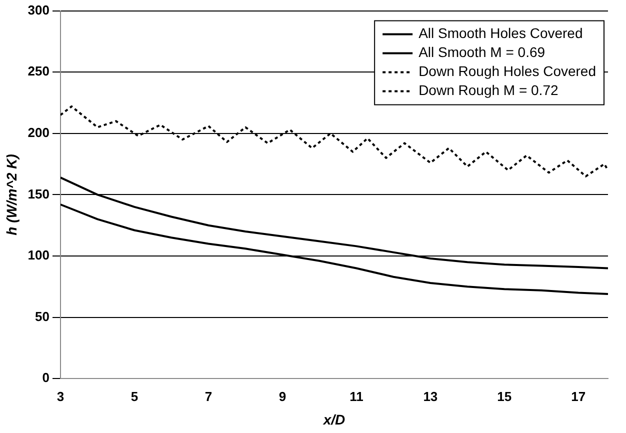  Describe the element at coordinates (578, 396) in the screenshot. I see `x-tick-label: 17` at that location.